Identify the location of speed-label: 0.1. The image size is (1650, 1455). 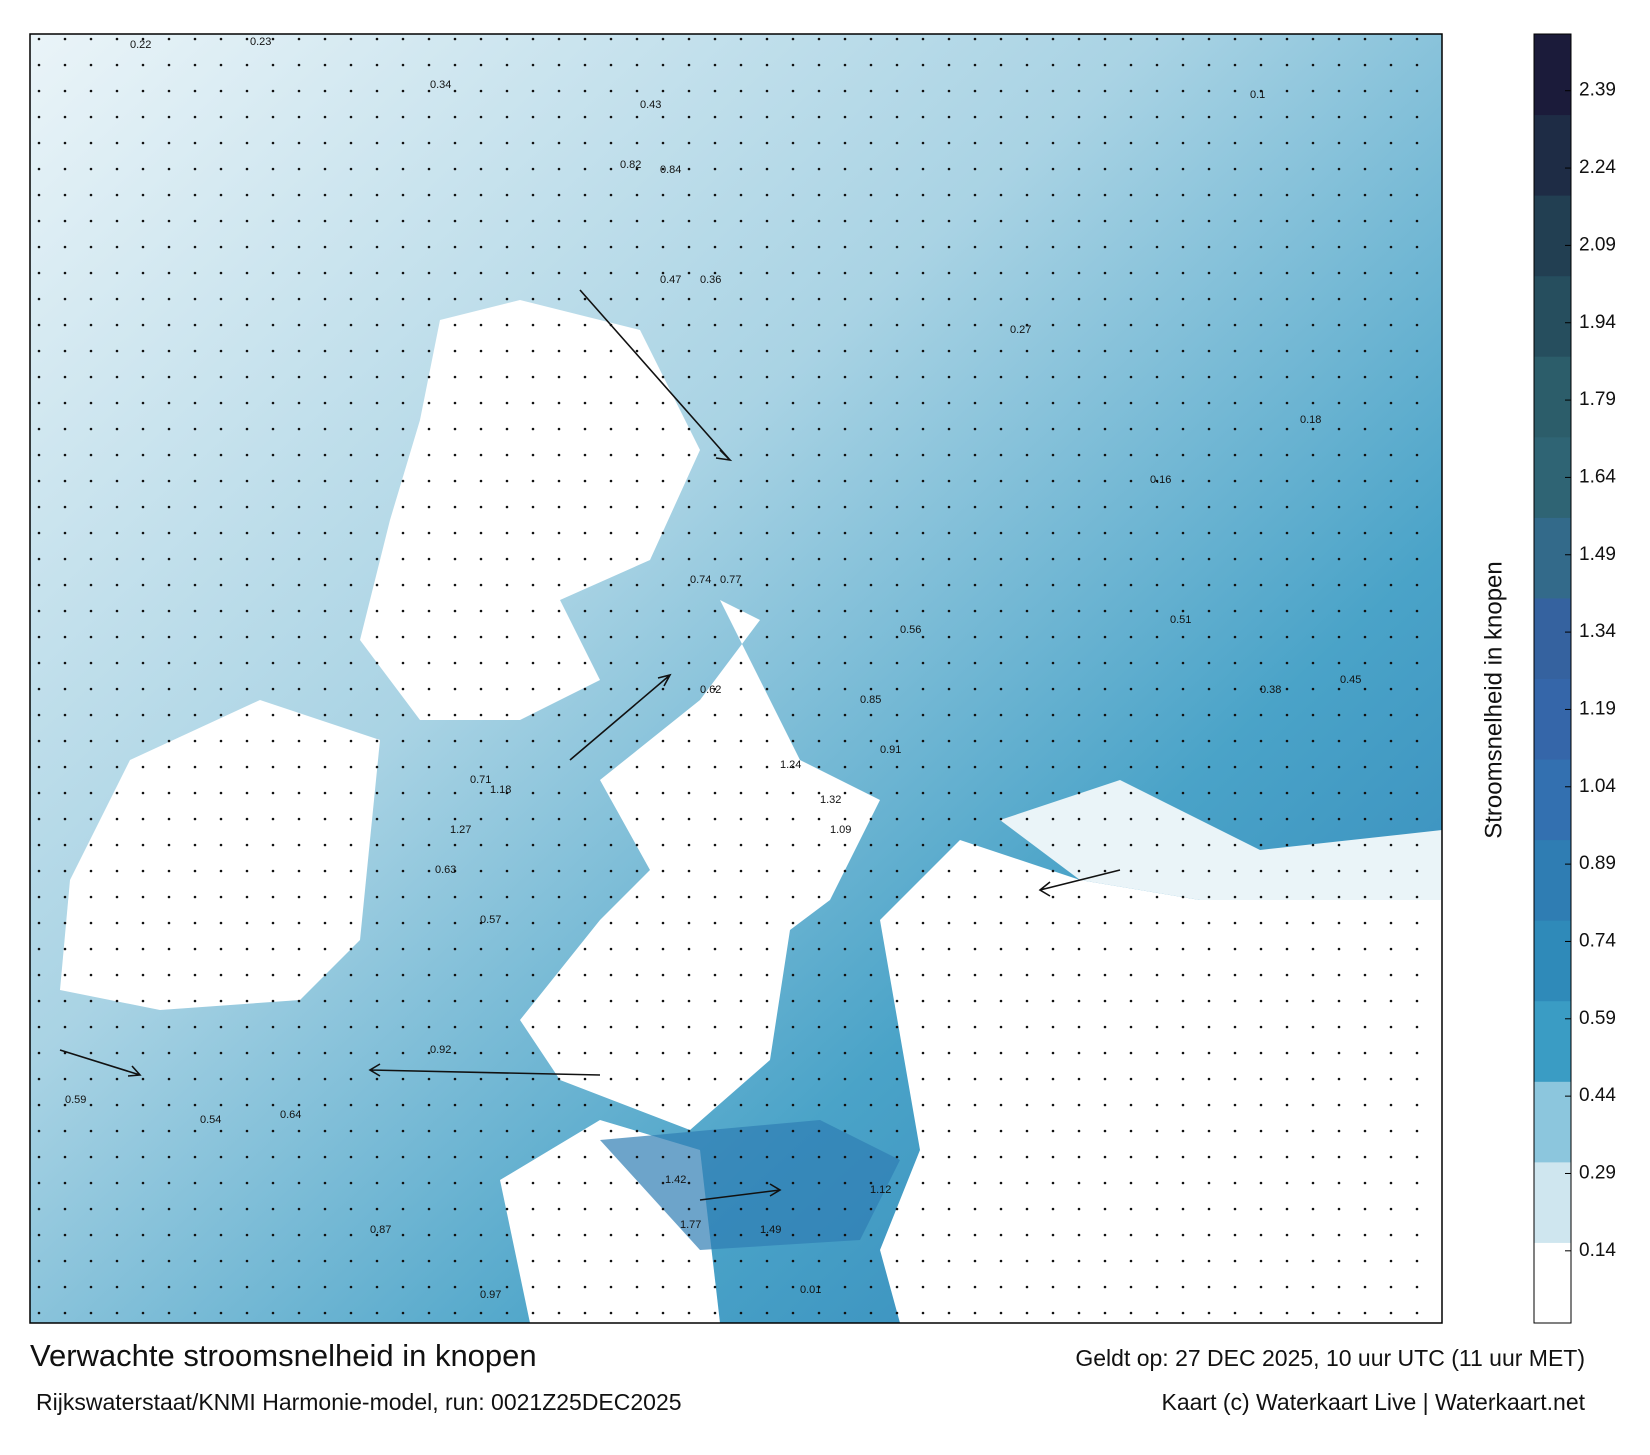
(1257, 95).